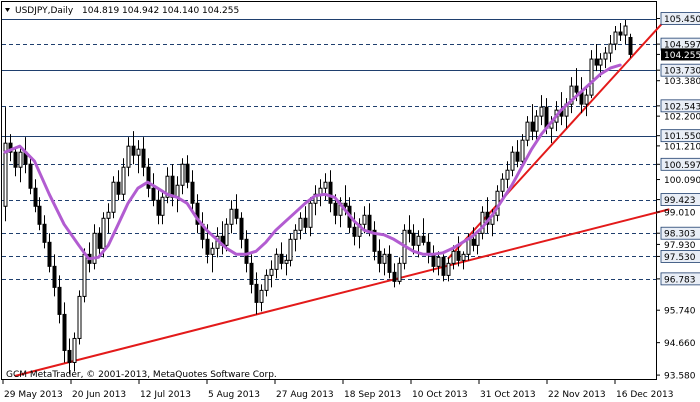 Image resolution: width=700 pixels, height=402 pixels. I want to click on symbol-dropdown-icon, so click(7, 10).